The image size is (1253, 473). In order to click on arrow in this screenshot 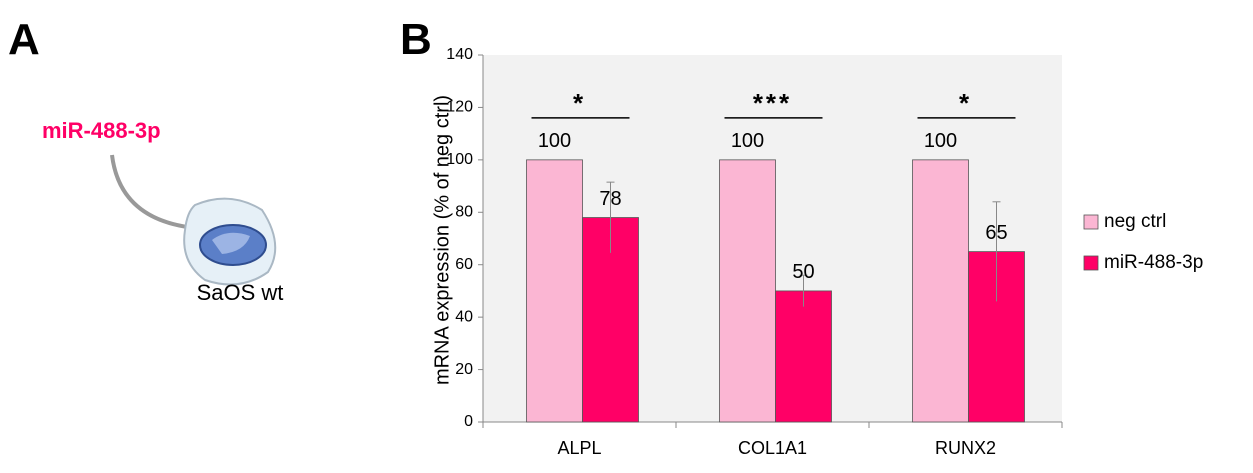, I will do `click(153, 192)`.